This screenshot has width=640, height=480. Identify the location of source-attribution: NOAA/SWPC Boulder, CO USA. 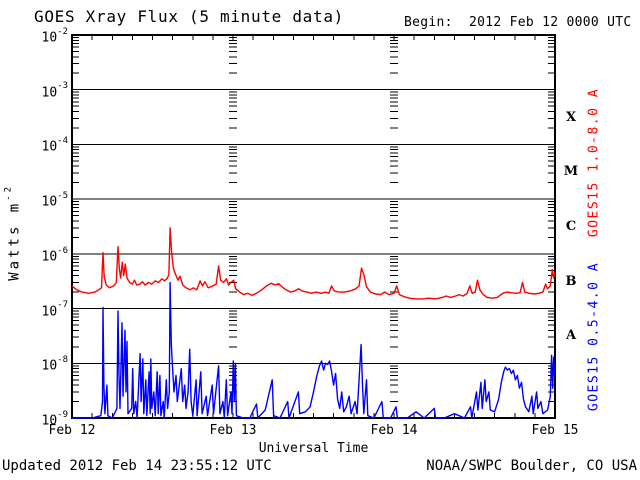
(531, 466).